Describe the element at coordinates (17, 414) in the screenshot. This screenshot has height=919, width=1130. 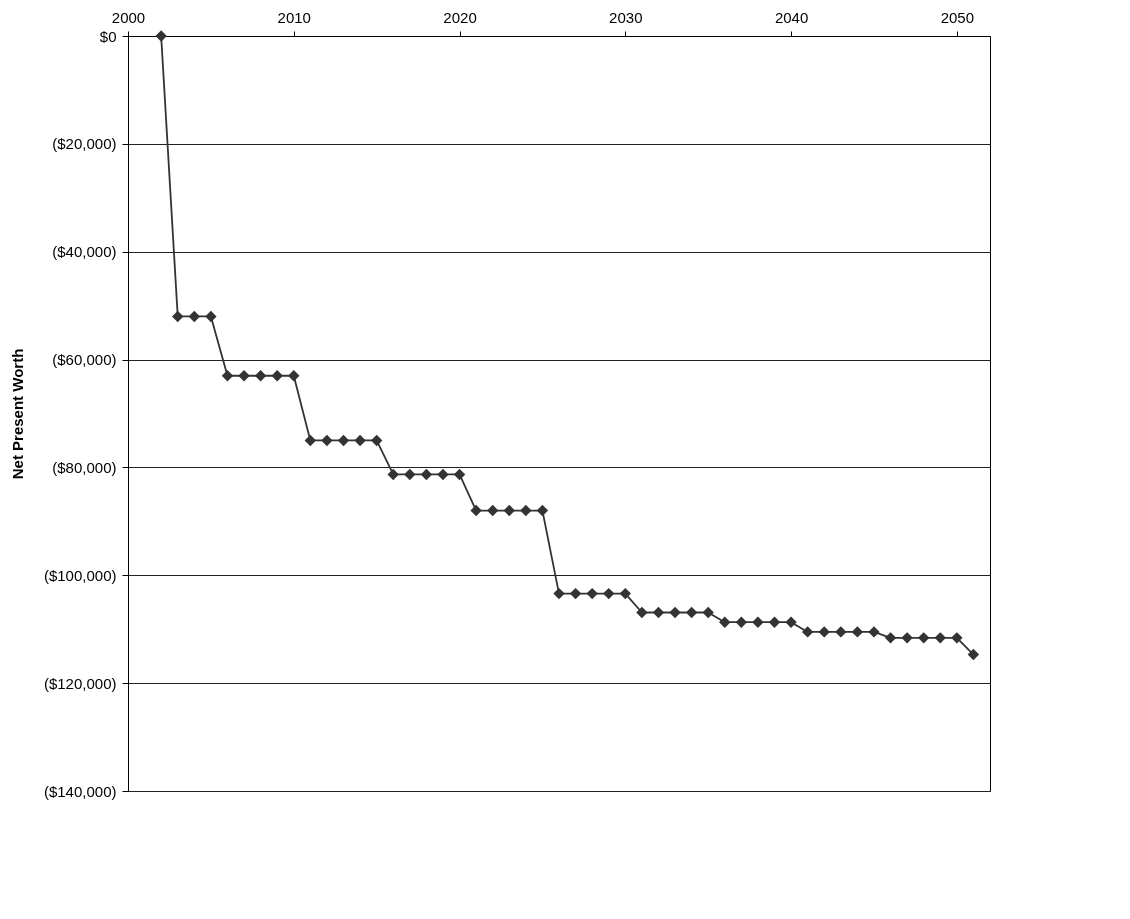
I see `y-axis-title: Net Present Worth` at that location.